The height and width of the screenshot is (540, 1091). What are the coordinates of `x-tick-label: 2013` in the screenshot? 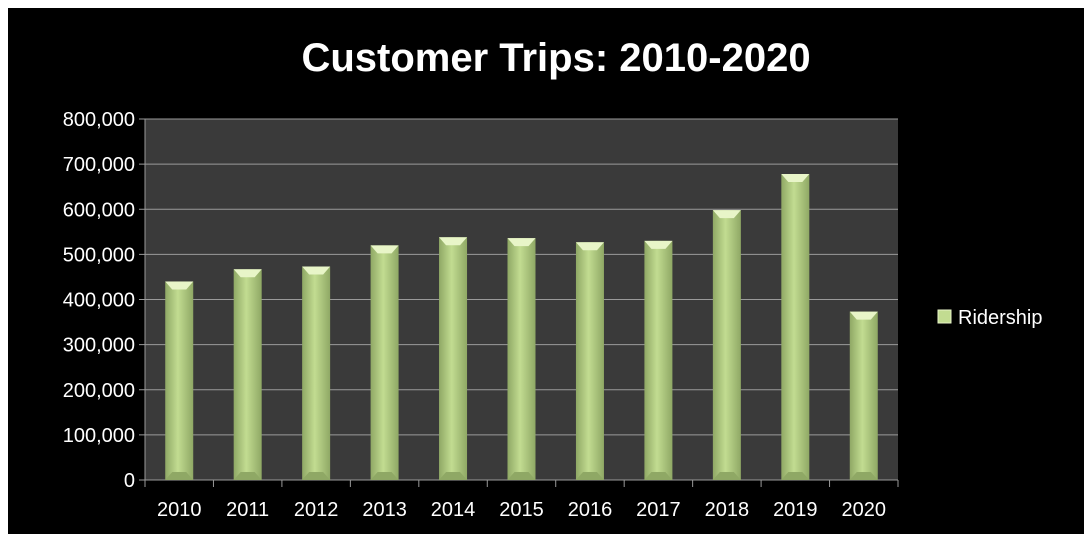 It's located at (384, 510).